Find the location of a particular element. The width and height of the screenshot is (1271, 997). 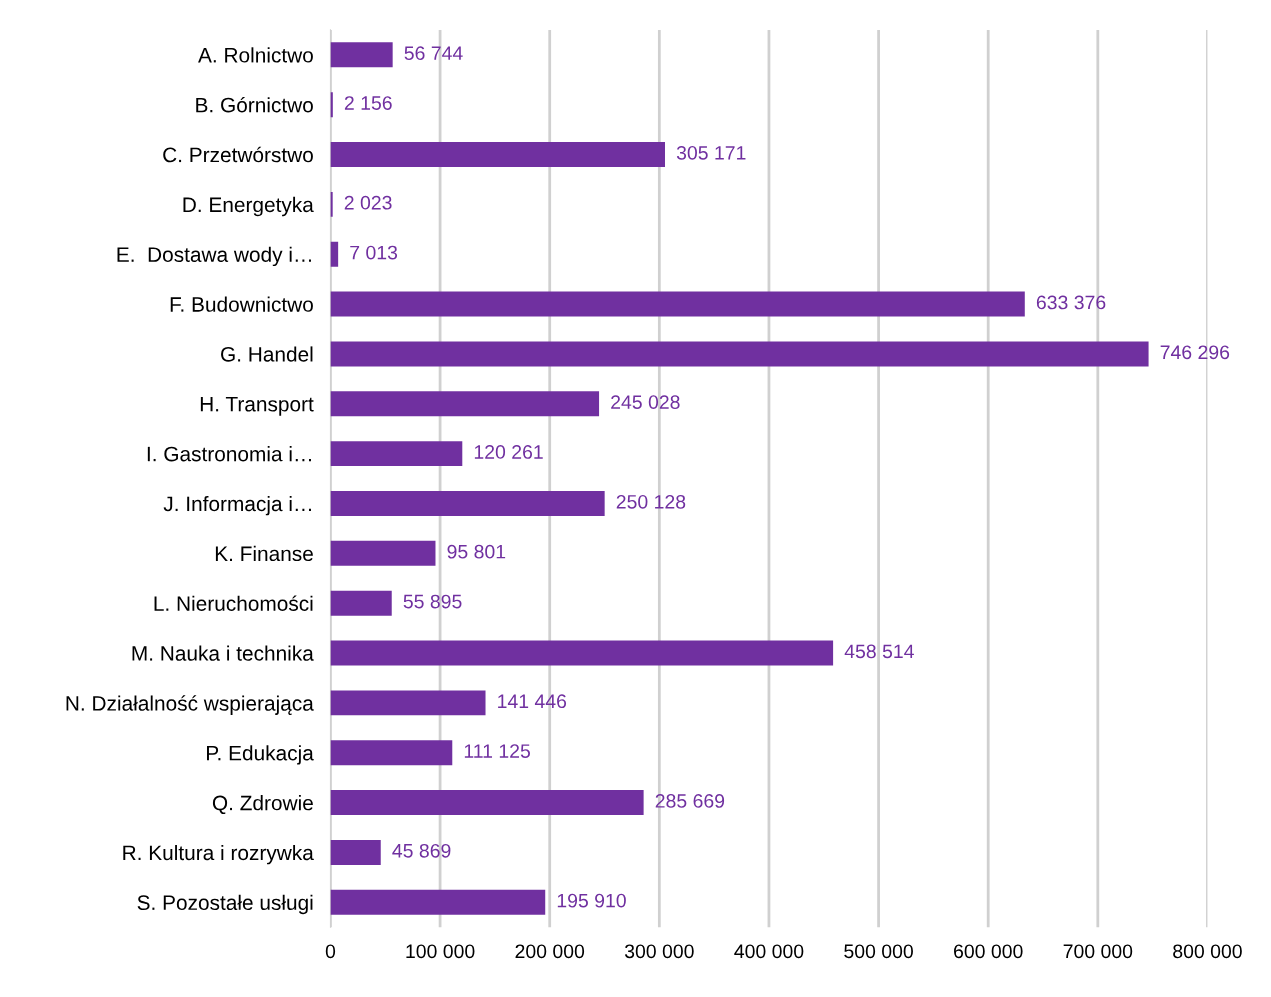

data-label: 195 910 is located at coordinates (591, 900).